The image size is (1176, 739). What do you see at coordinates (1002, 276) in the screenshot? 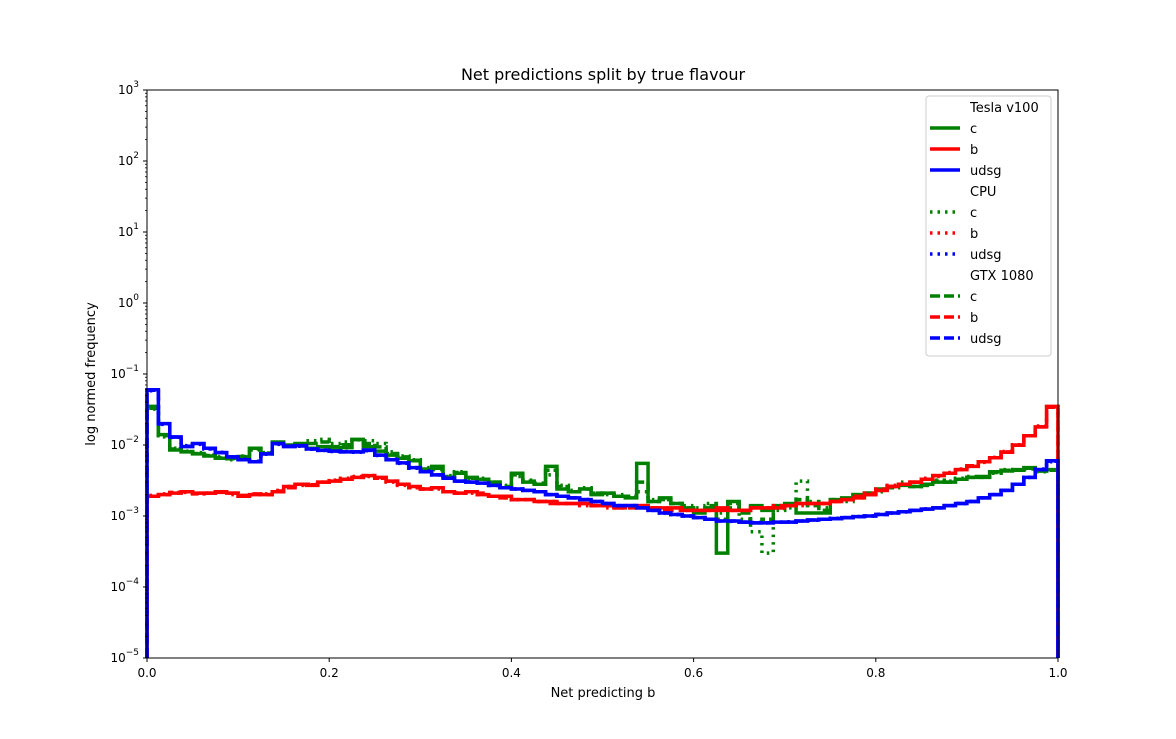
I see `legend-group-header: GTX 1080` at bounding box center [1002, 276].